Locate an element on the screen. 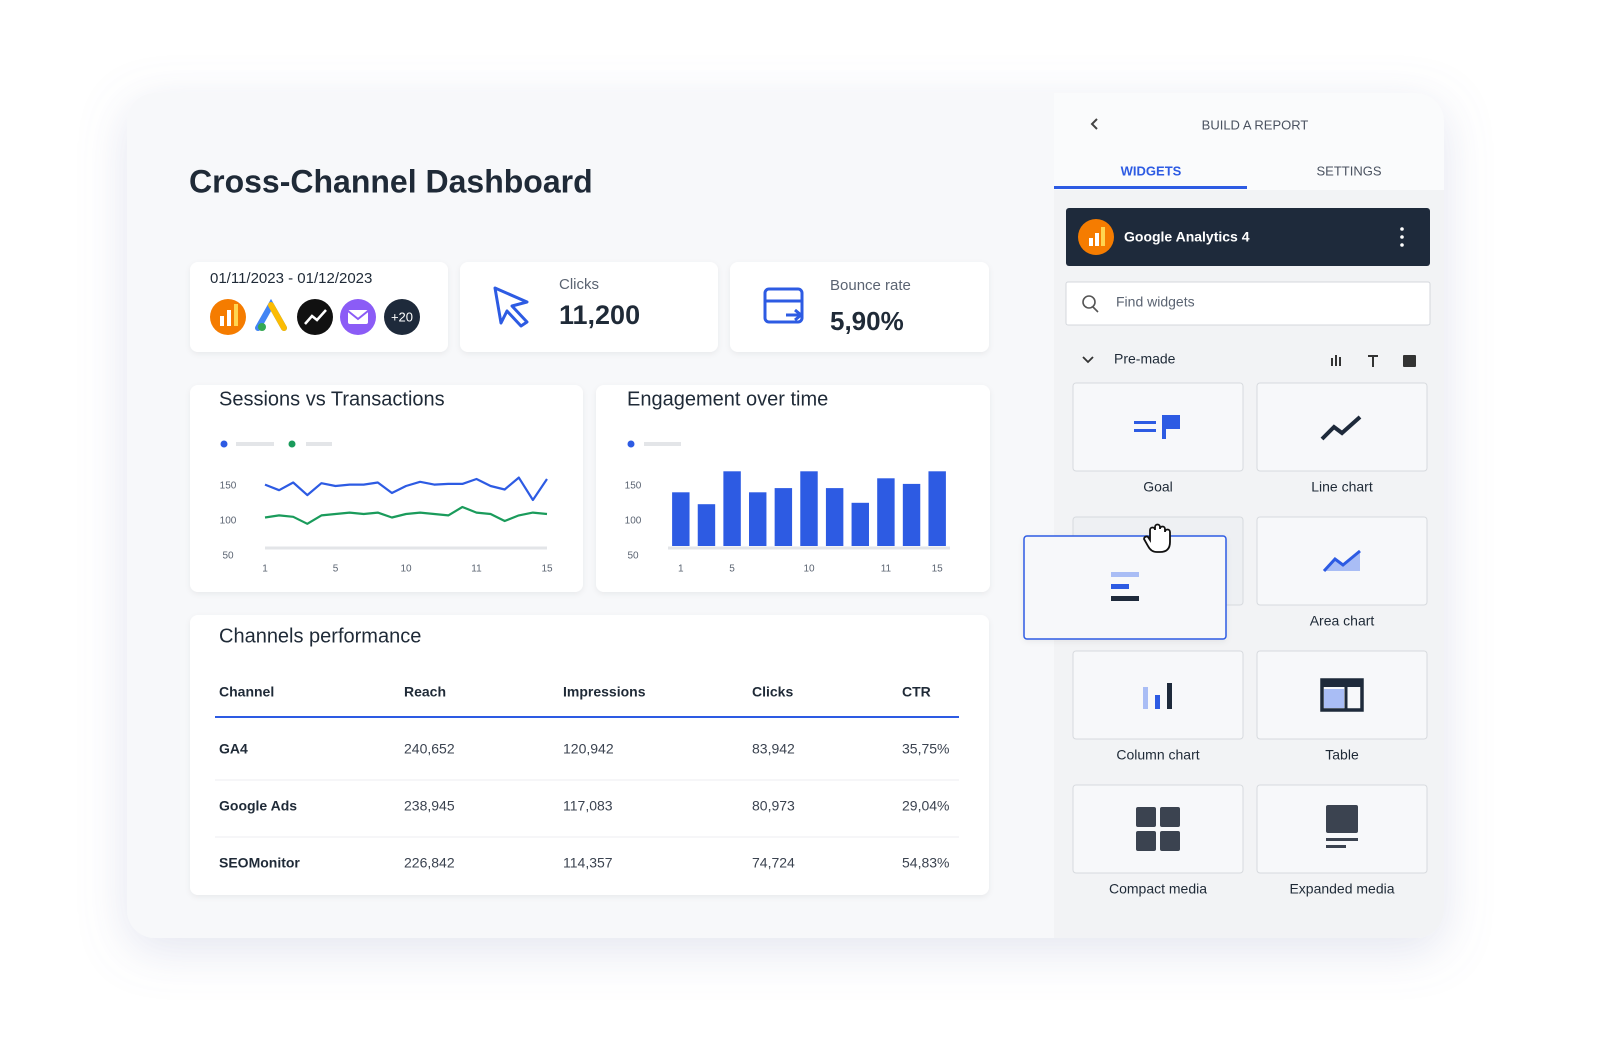 The width and height of the screenshot is (1600, 1058). table-cell: 240,652 is located at coordinates (429, 749).